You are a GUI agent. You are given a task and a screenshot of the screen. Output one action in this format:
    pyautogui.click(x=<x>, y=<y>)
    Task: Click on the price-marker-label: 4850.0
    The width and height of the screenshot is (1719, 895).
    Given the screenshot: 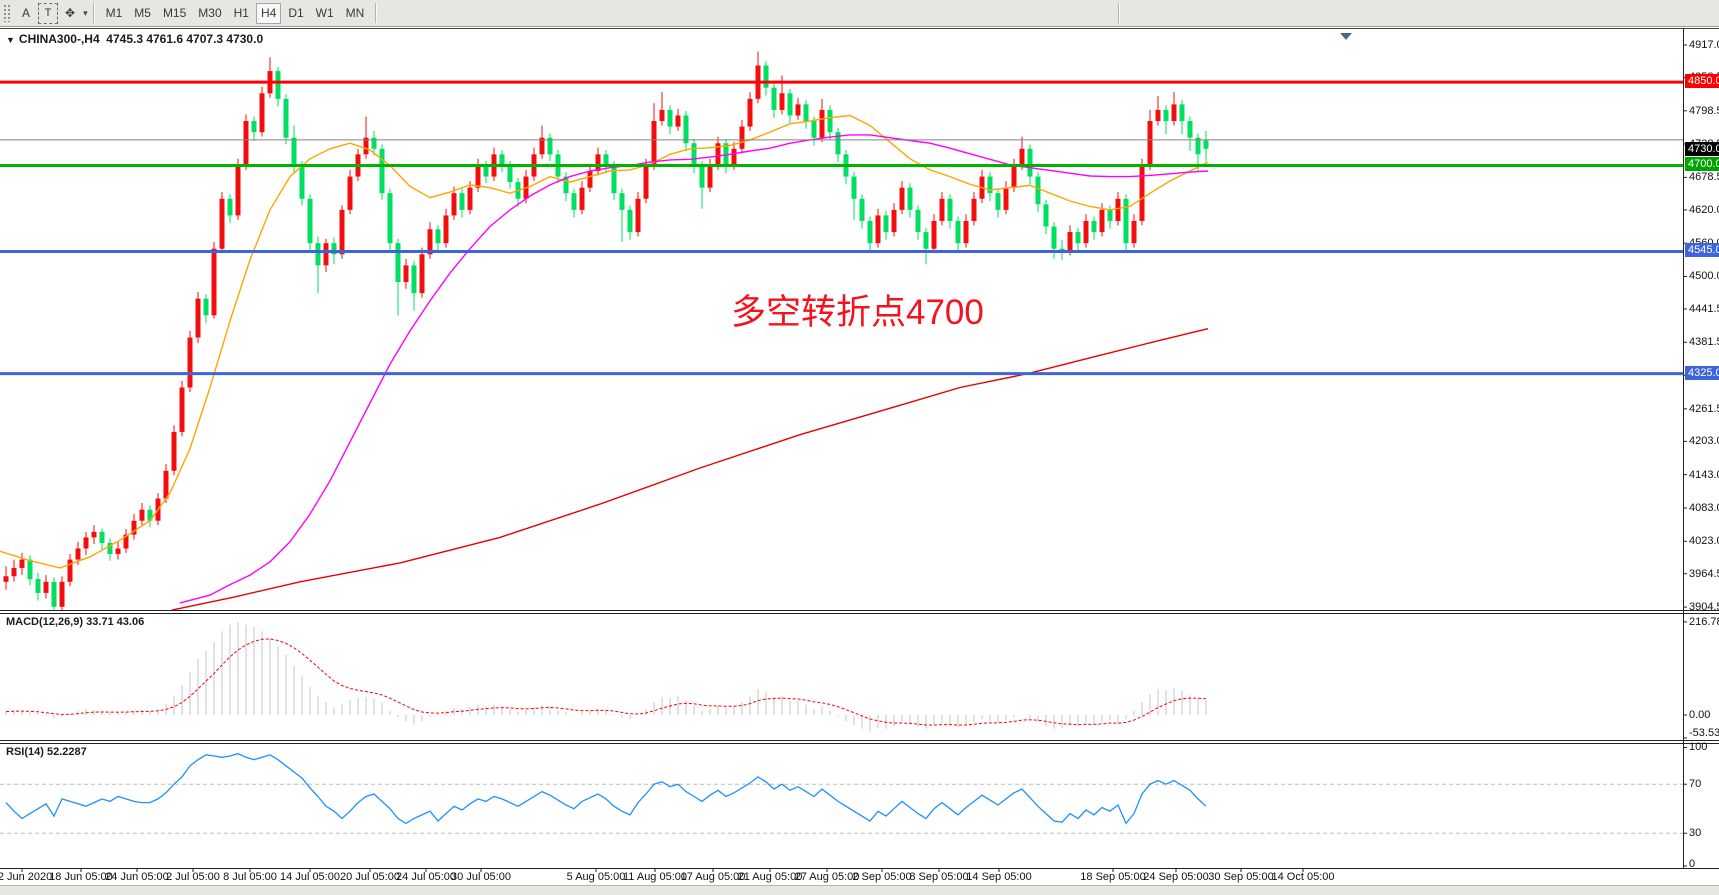 What is the action you would take?
    pyautogui.click(x=1702, y=81)
    